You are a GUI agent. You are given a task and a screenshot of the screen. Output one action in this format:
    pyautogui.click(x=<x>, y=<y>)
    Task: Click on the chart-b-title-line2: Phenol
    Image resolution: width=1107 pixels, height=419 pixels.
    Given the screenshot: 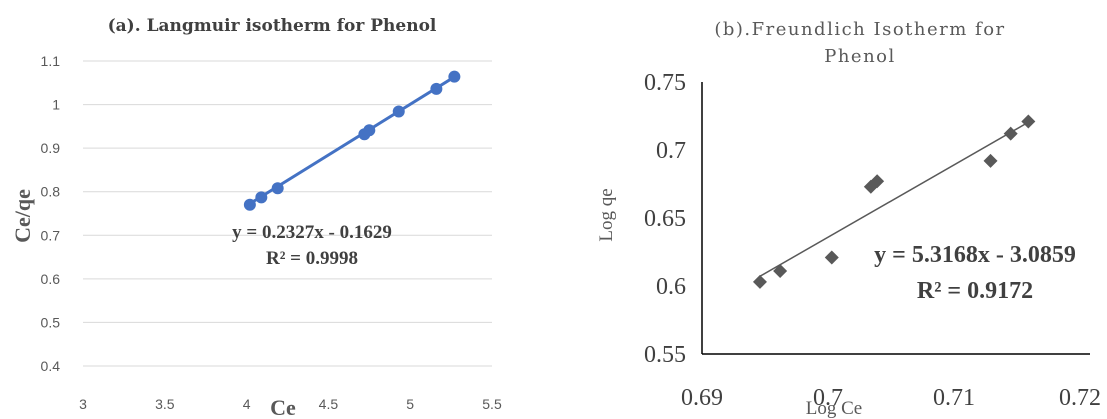 What is the action you would take?
    pyautogui.click(x=860, y=56)
    